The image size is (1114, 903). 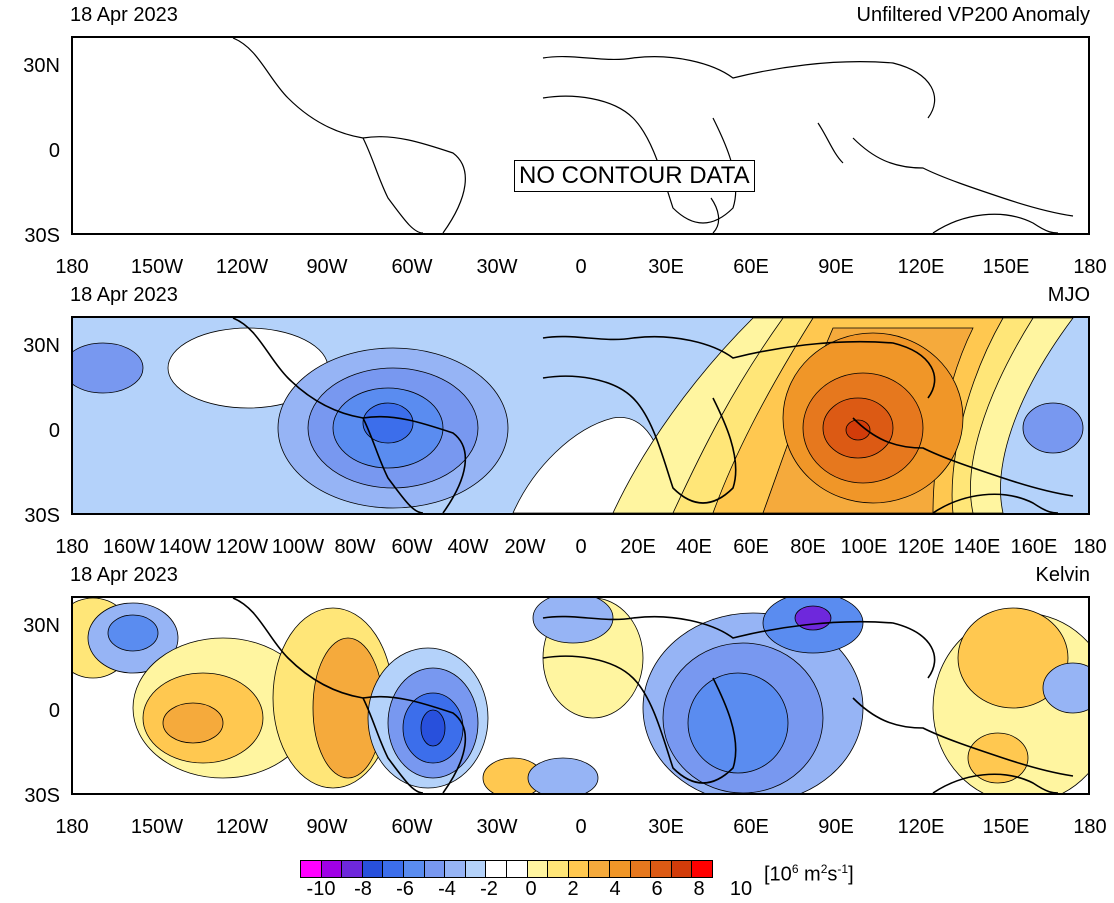 What do you see at coordinates (447, 889) in the screenshot?
I see `colorbar-tick-label: -4` at bounding box center [447, 889].